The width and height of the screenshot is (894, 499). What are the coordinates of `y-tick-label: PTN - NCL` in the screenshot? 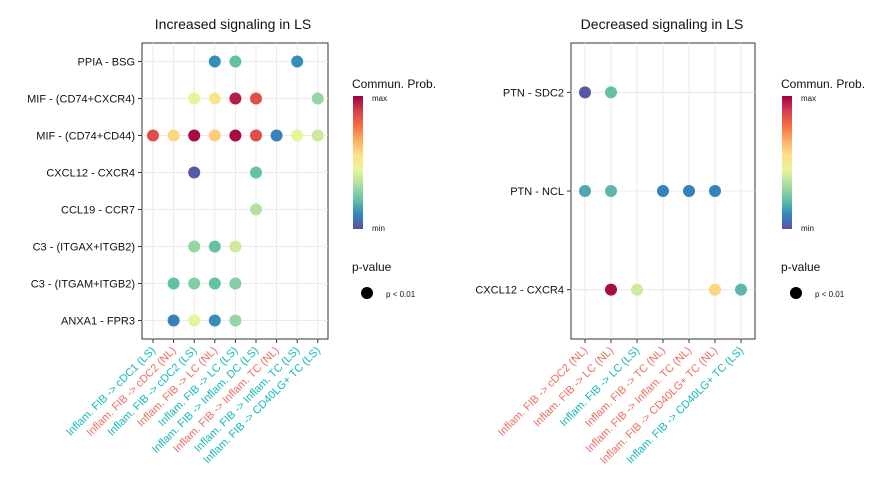 It's located at (537, 192).